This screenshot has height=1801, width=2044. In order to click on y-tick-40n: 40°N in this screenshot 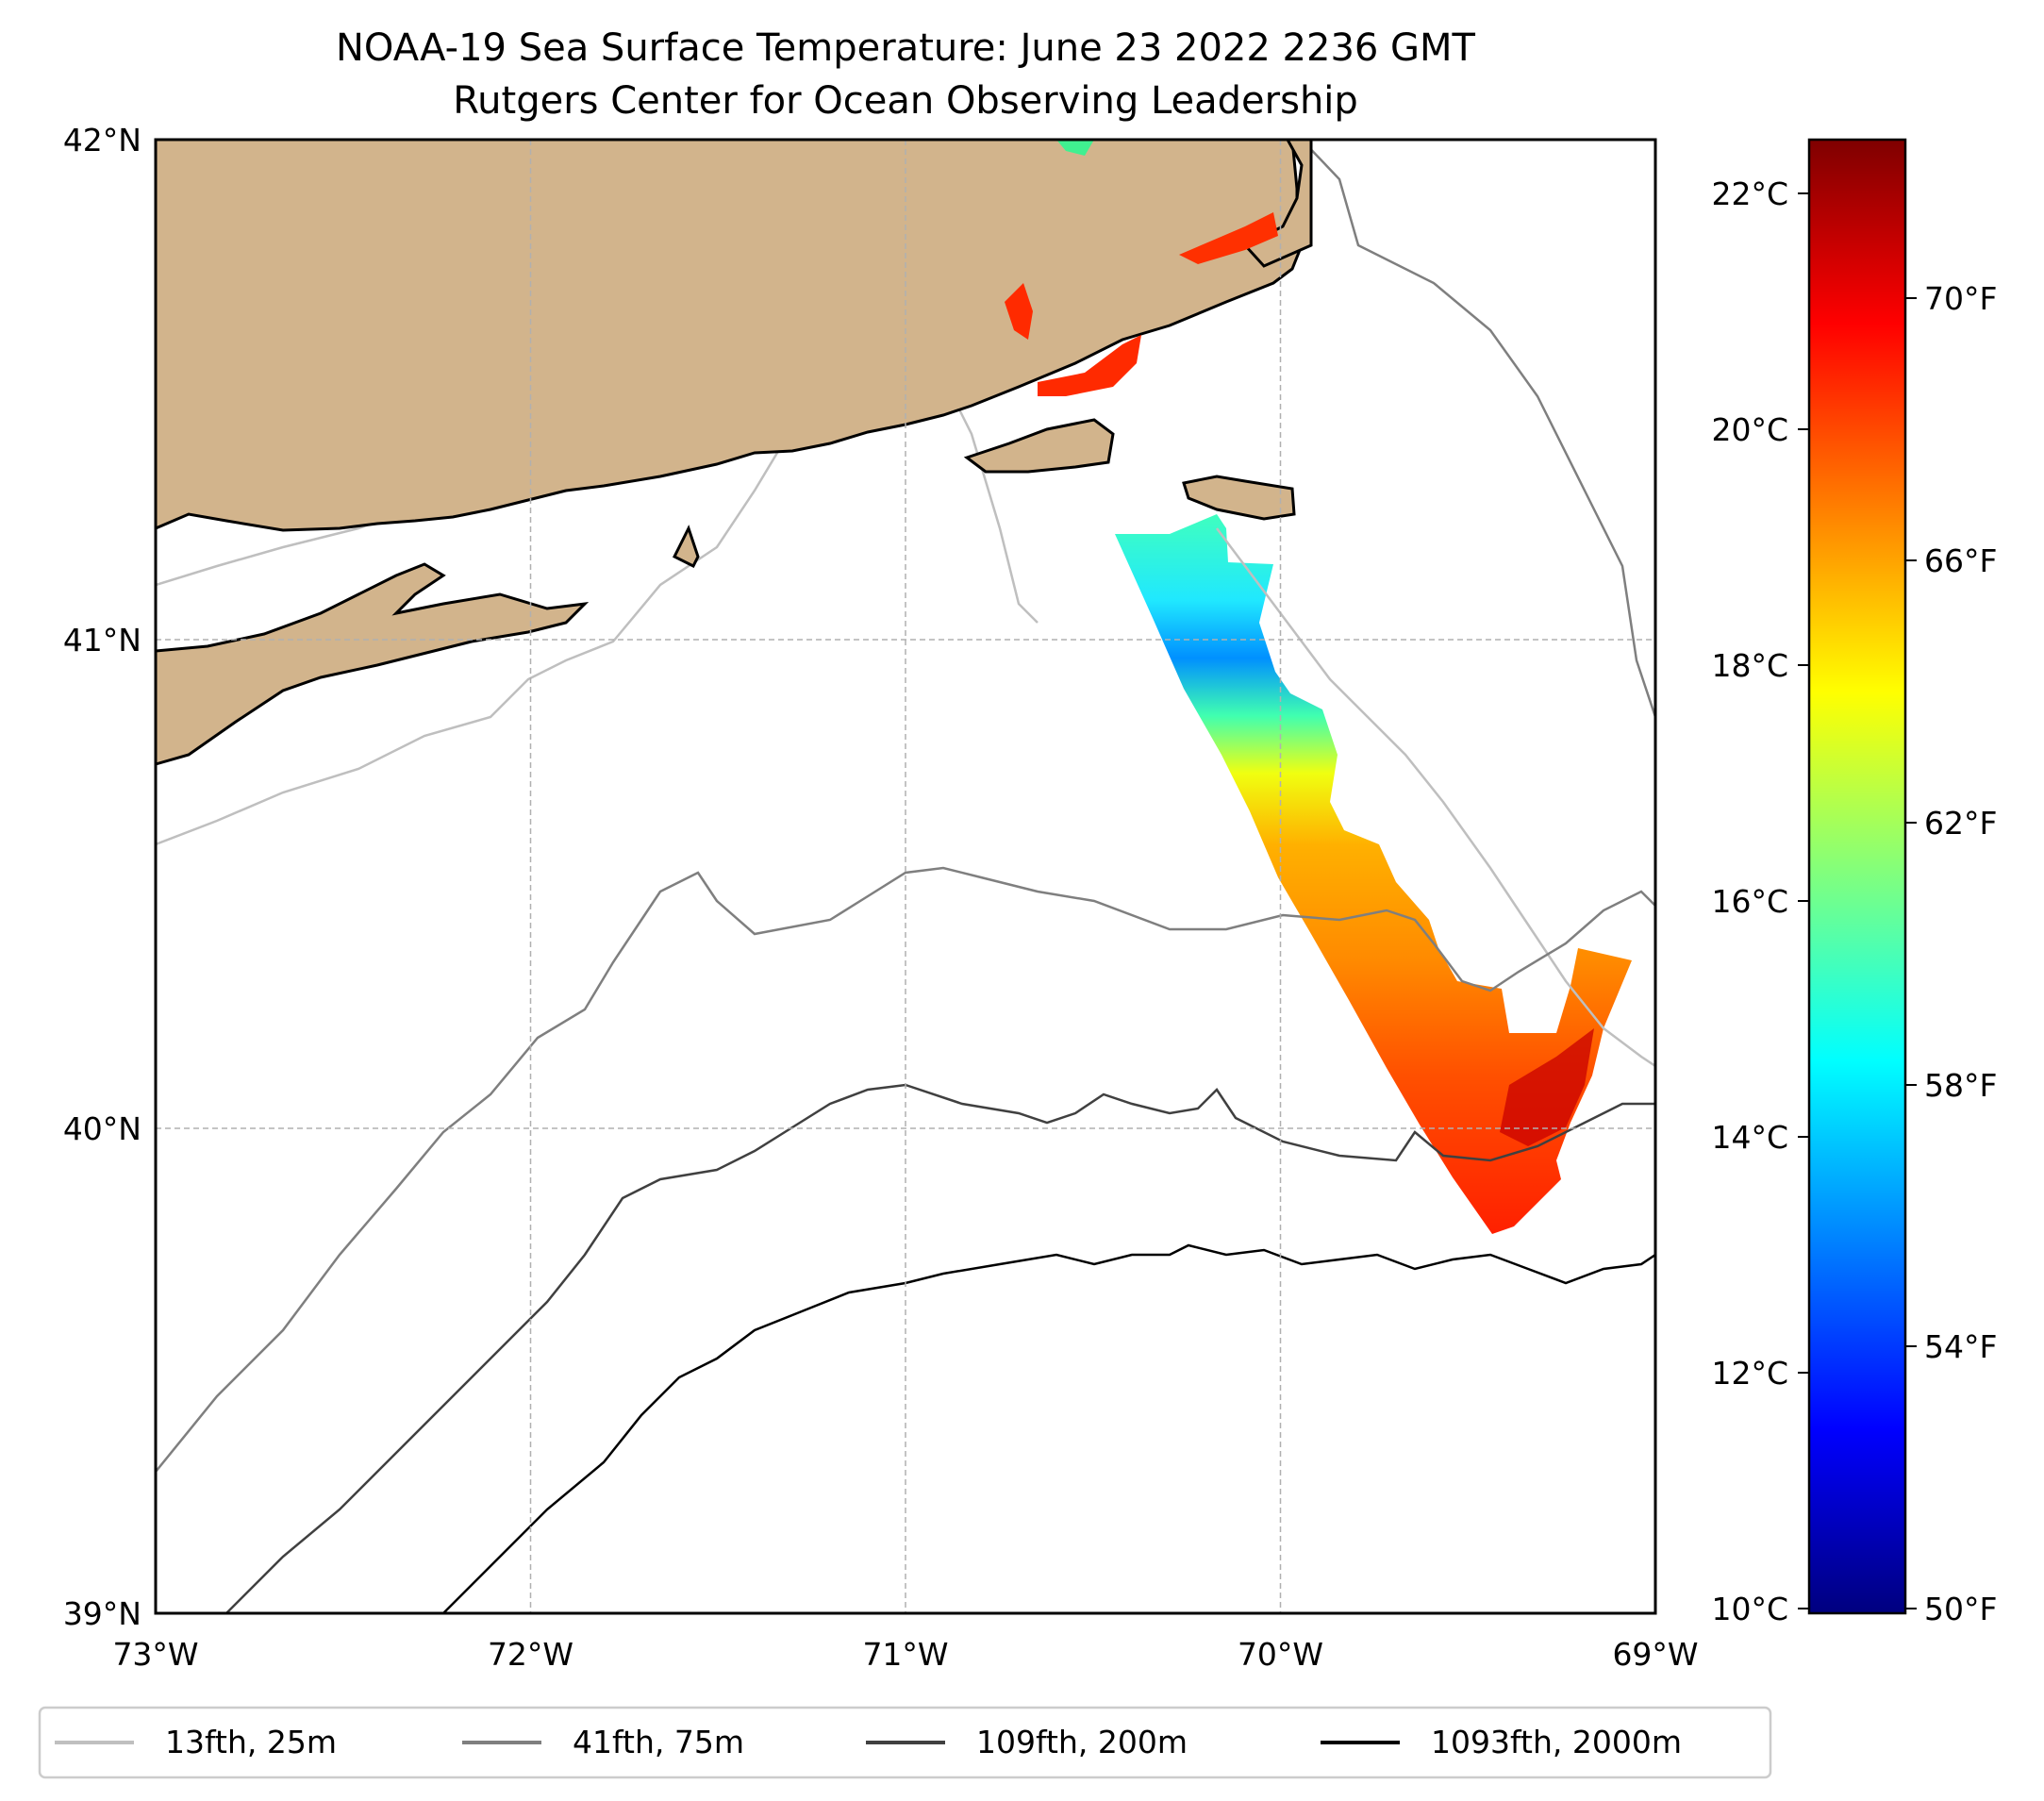, I will do `click(102, 1128)`.